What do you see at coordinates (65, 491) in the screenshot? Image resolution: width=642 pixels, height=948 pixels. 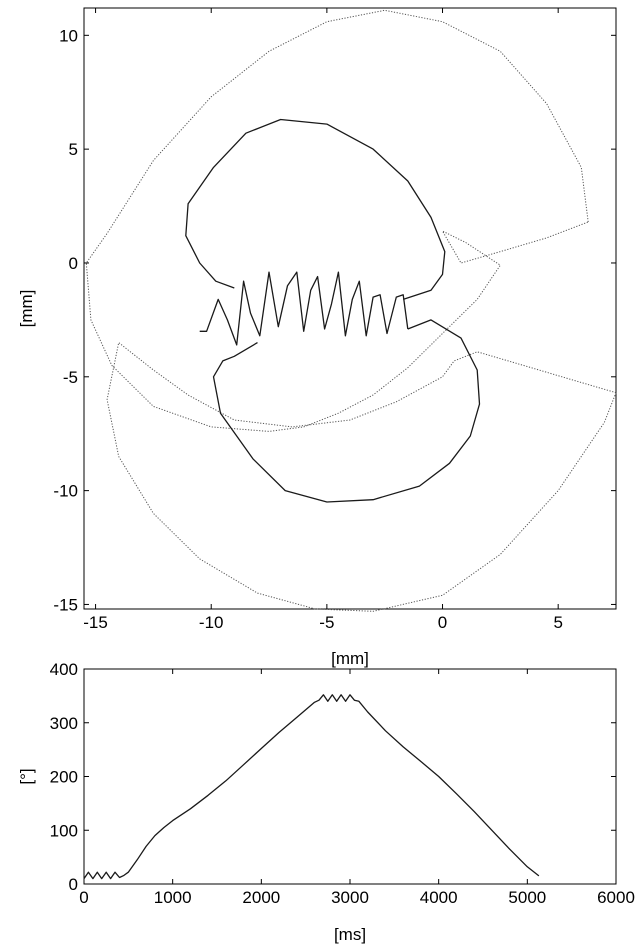 I see `y-tick-label: -10` at bounding box center [65, 491].